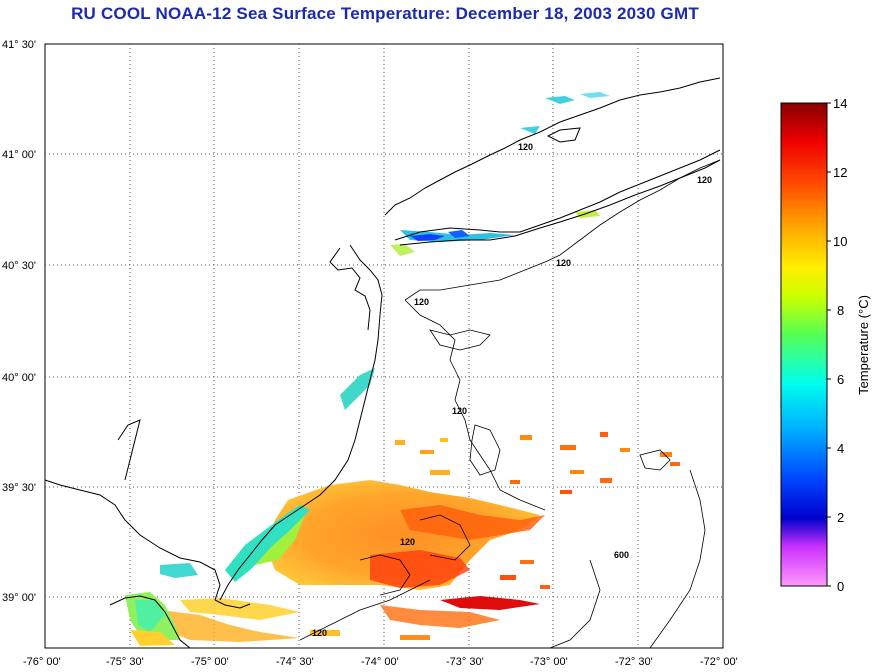 Image resolution: width=872 pixels, height=672 pixels. I want to click on colorbar-tick-label: 10, so click(840, 241).